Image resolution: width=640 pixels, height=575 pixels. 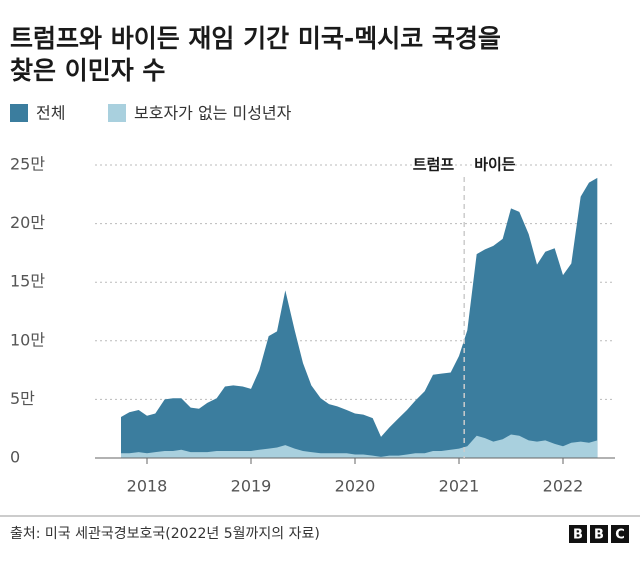 What do you see at coordinates (27, 339) in the screenshot?
I see `y-tick-label: 10만` at bounding box center [27, 339].